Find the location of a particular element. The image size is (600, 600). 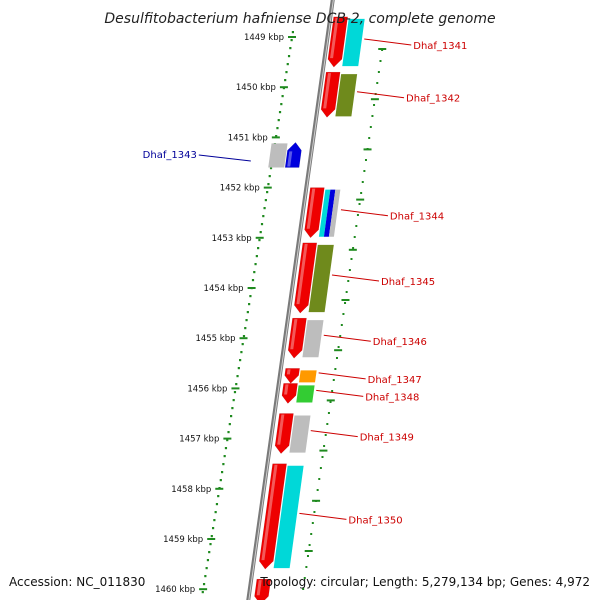

kbp-tick-label: 1458 kbp is located at coordinates (191, 490).